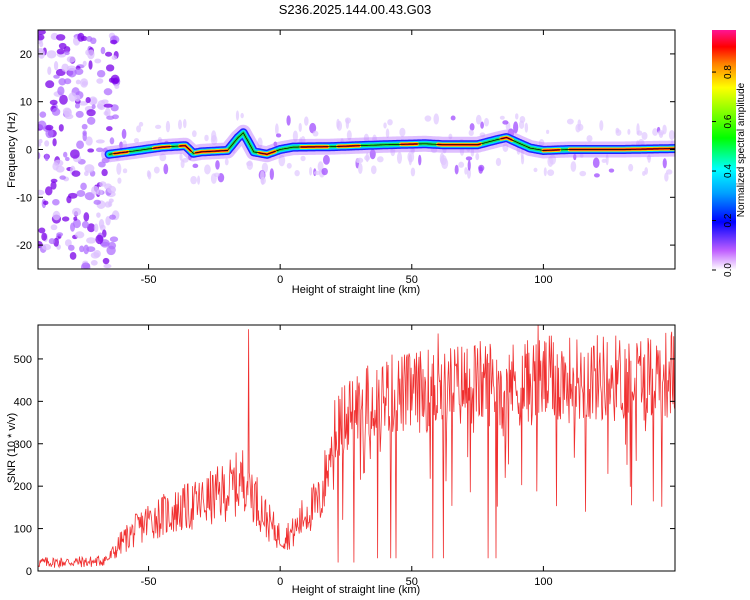  What do you see at coordinates (149, 582) in the screenshot?
I see `snr-x-tick-label: -50` at bounding box center [149, 582].